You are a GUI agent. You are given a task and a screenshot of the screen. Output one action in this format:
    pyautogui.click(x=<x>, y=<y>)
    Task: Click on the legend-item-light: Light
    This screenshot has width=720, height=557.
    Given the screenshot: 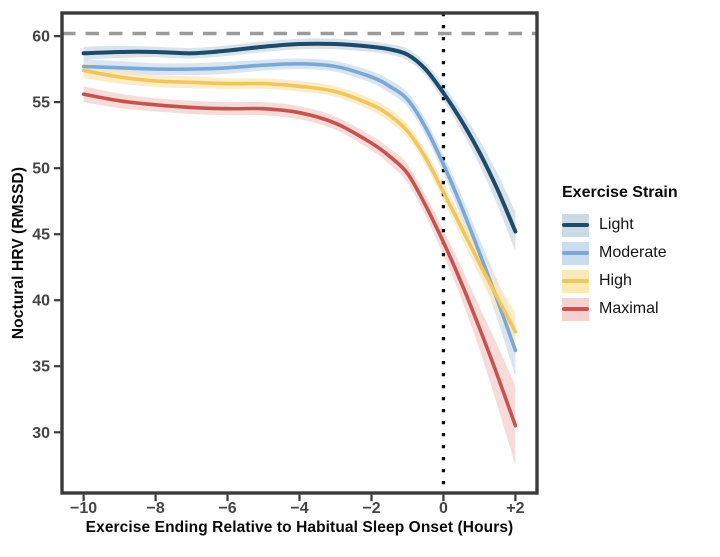 What is the action you would take?
    pyautogui.click(x=620, y=225)
    